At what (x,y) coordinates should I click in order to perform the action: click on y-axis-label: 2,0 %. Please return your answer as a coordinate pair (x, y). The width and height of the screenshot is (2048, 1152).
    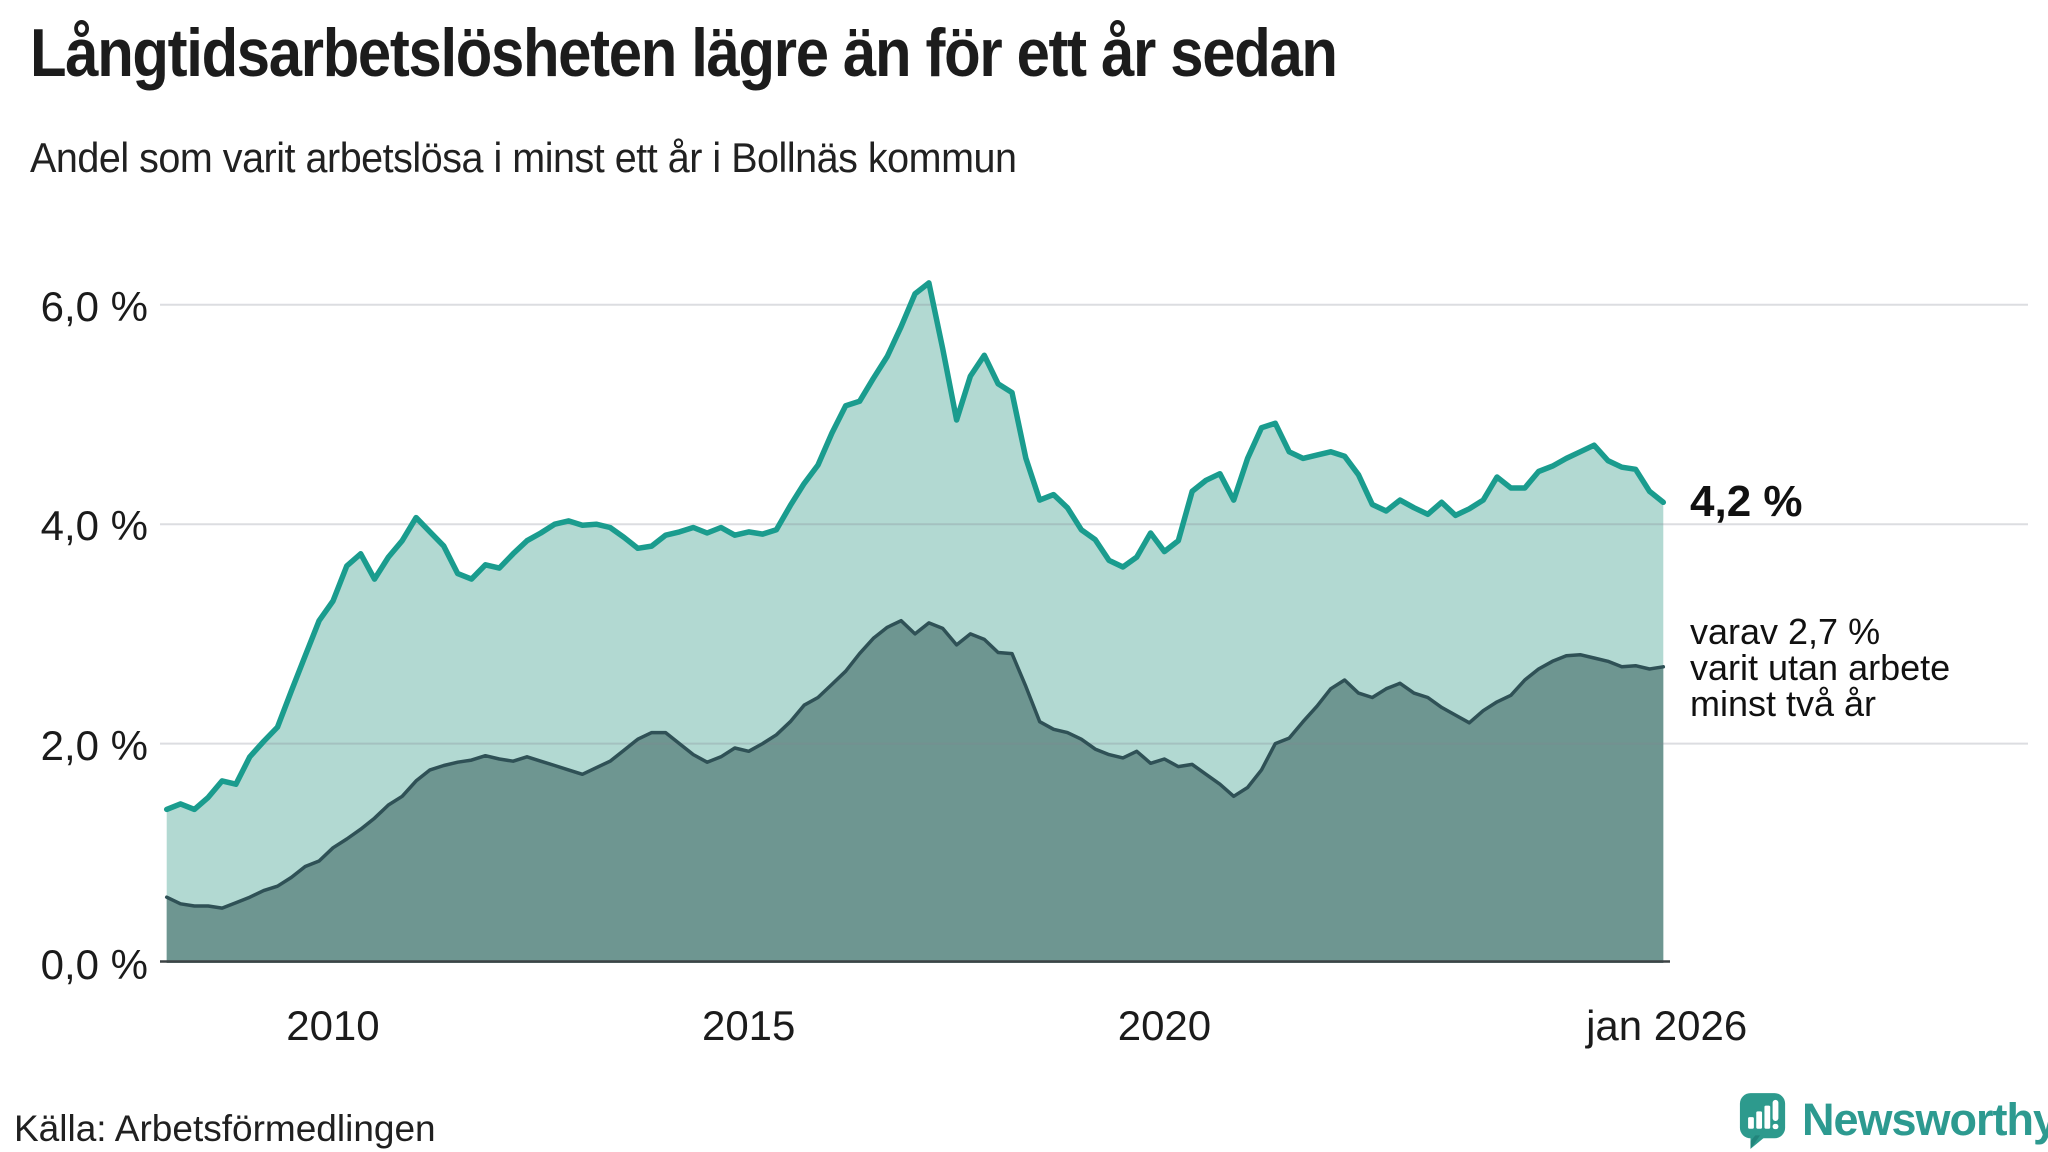
    Looking at the image, I should click on (94, 745).